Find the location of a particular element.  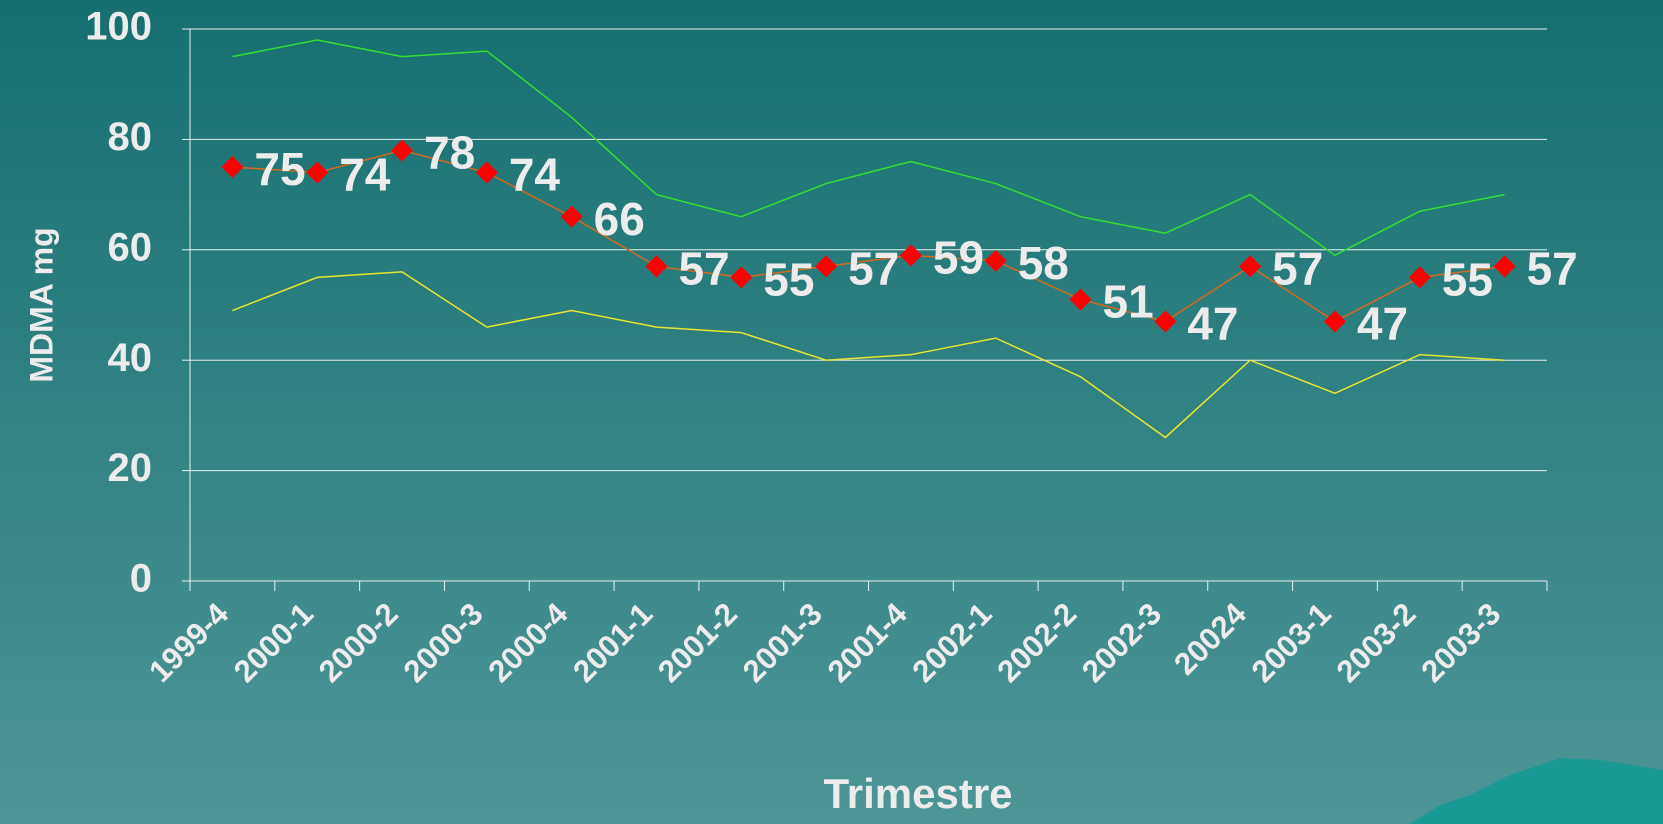

y-tick-label: 40 is located at coordinates (130, 358).